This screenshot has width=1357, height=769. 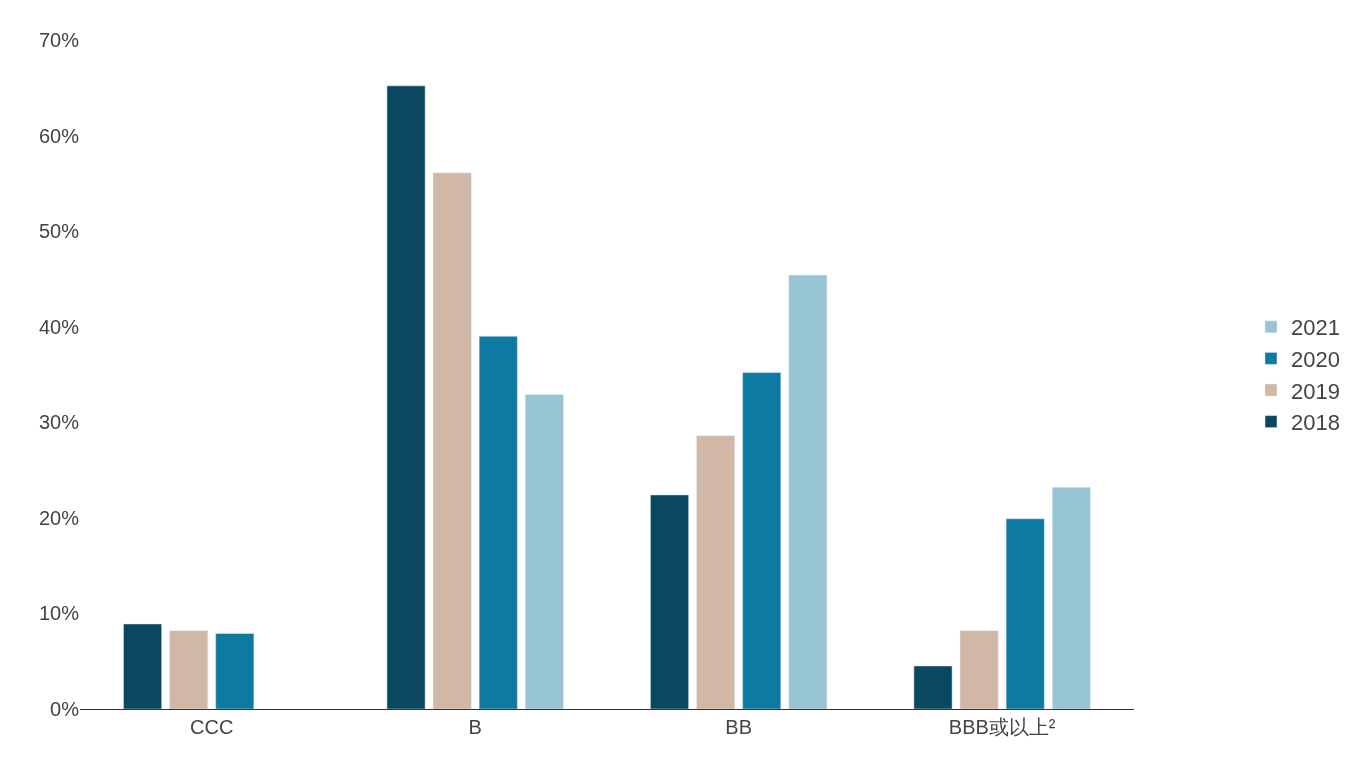 What do you see at coordinates (1315, 328) in the screenshot?
I see `legend-label: 2021` at bounding box center [1315, 328].